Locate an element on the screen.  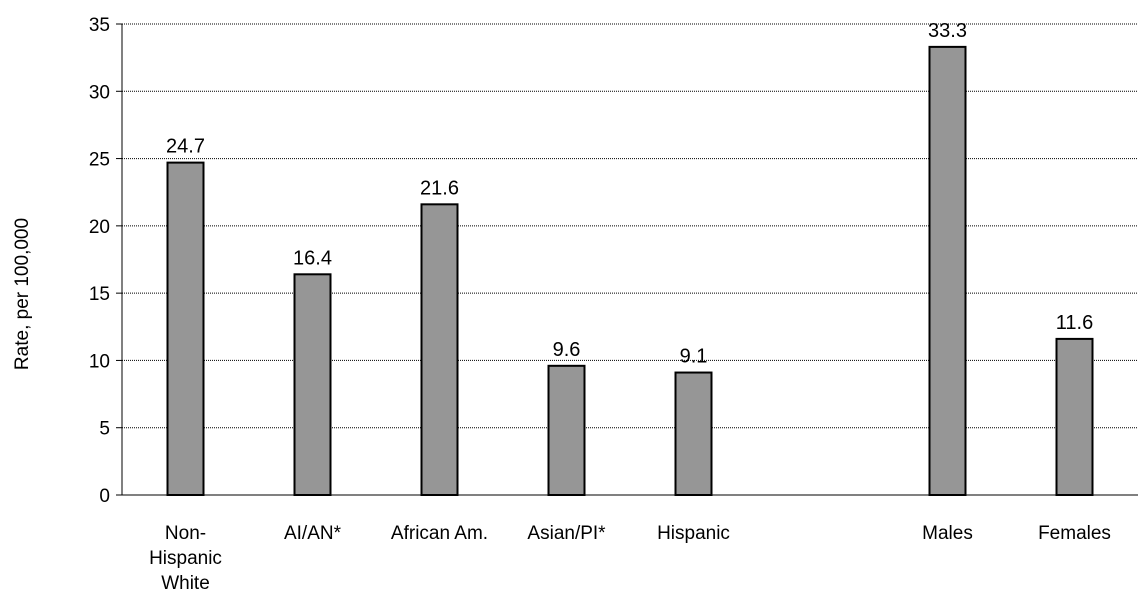
y-tick-label: 35 is located at coordinates (99, 25).